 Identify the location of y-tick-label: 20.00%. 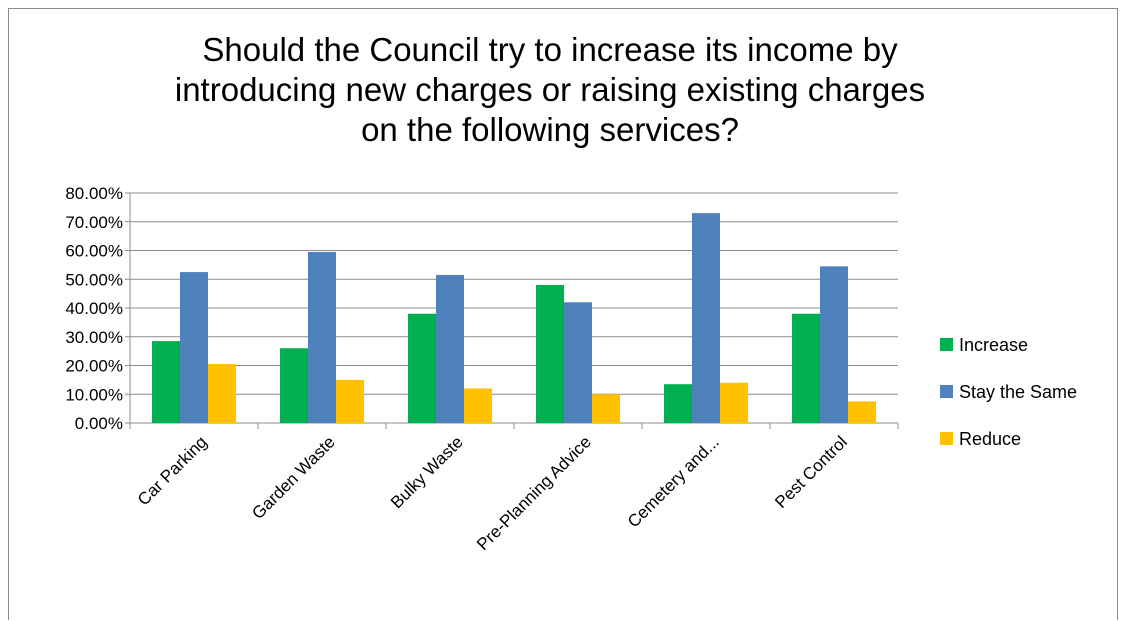
(94, 366).